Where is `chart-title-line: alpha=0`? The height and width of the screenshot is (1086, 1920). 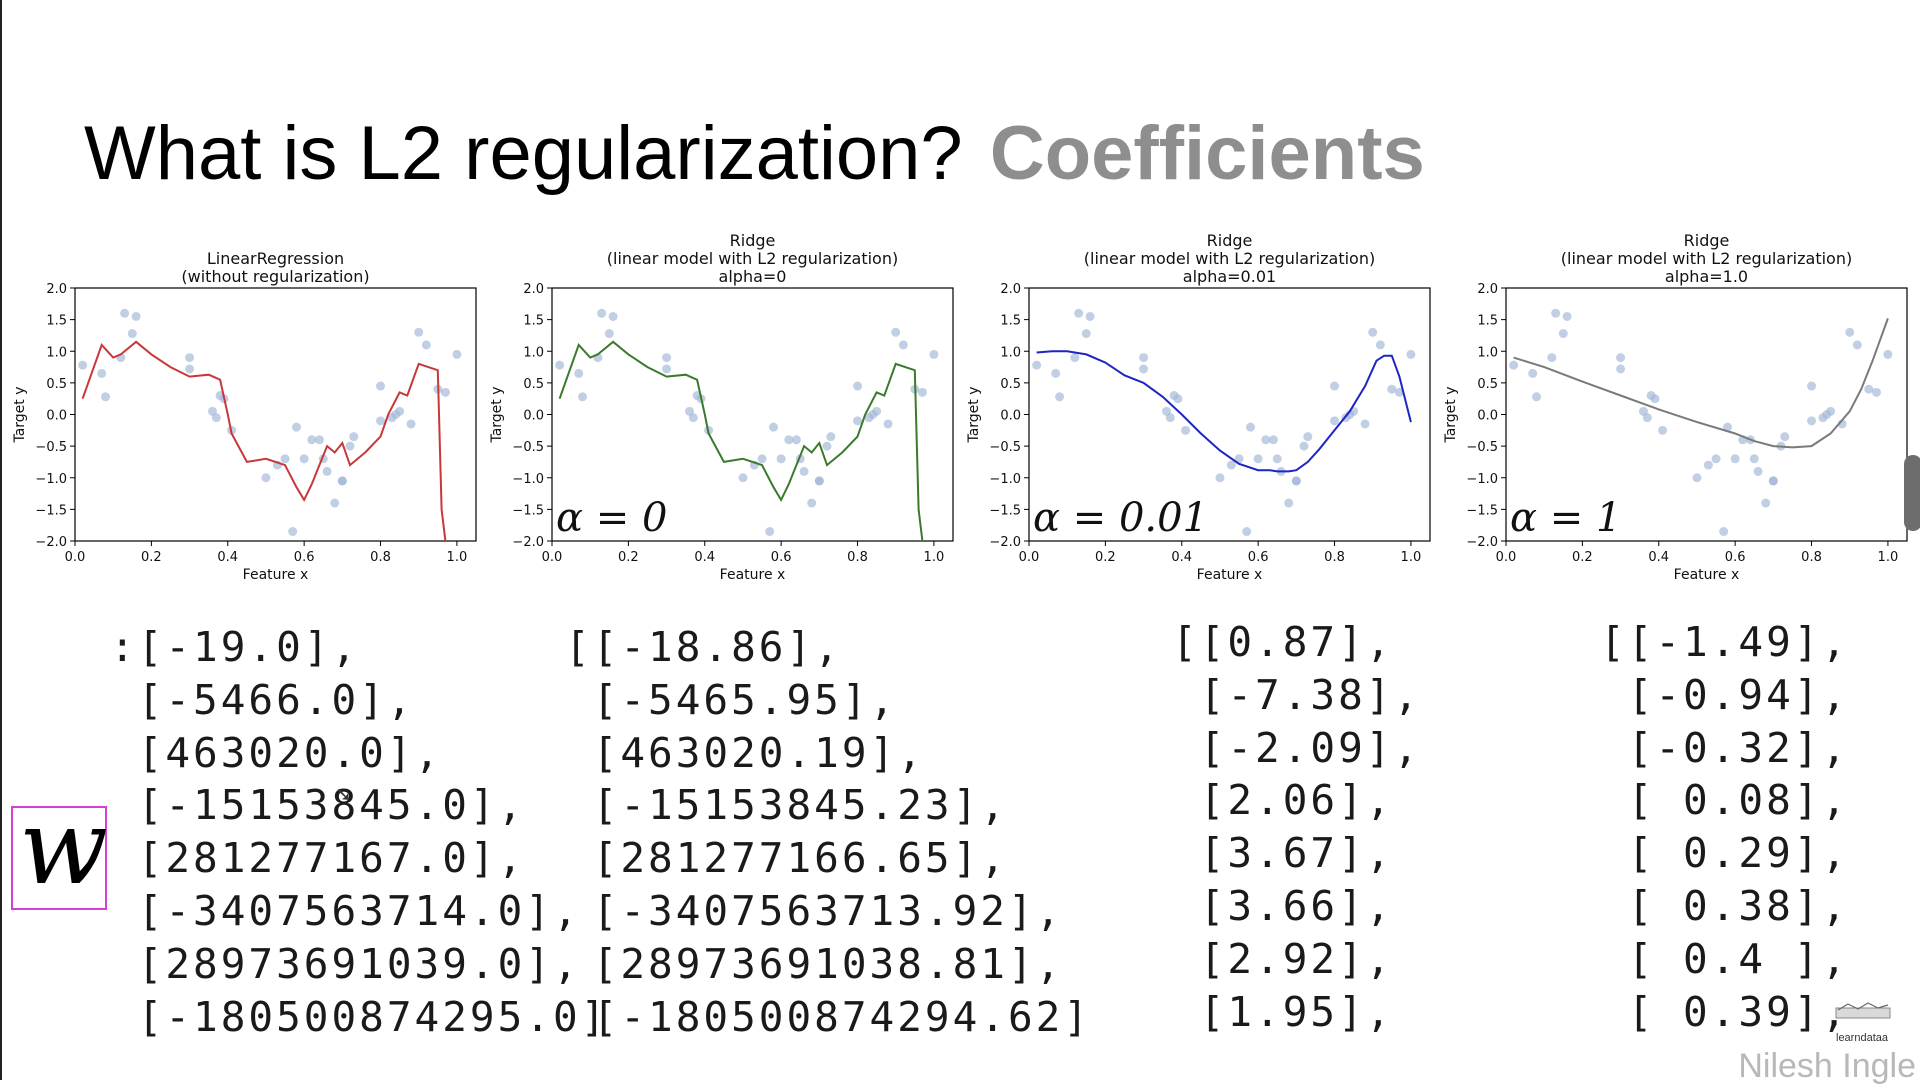
chart-title-line: alpha=0 is located at coordinates (753, 276).